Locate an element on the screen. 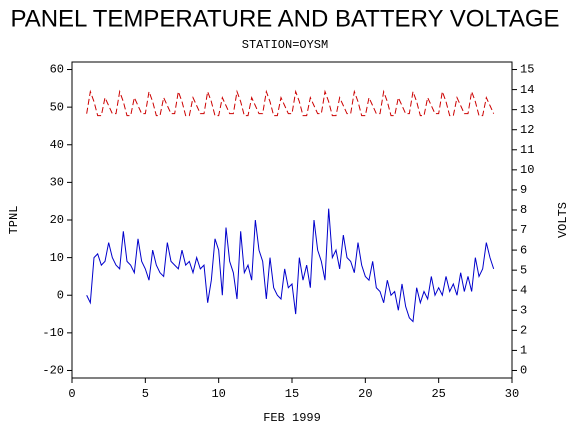 This screenshot has height=430, width=570. y-tick-label: -20 is located at coordinates (53, 371).